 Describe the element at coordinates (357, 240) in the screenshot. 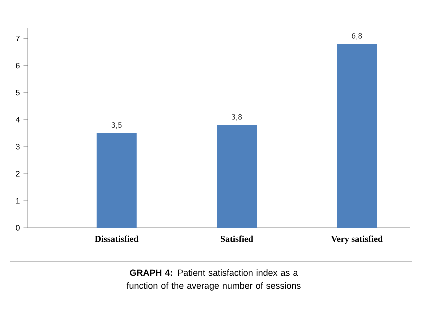

I see `x-tick-label: Very satisfied` at that location.